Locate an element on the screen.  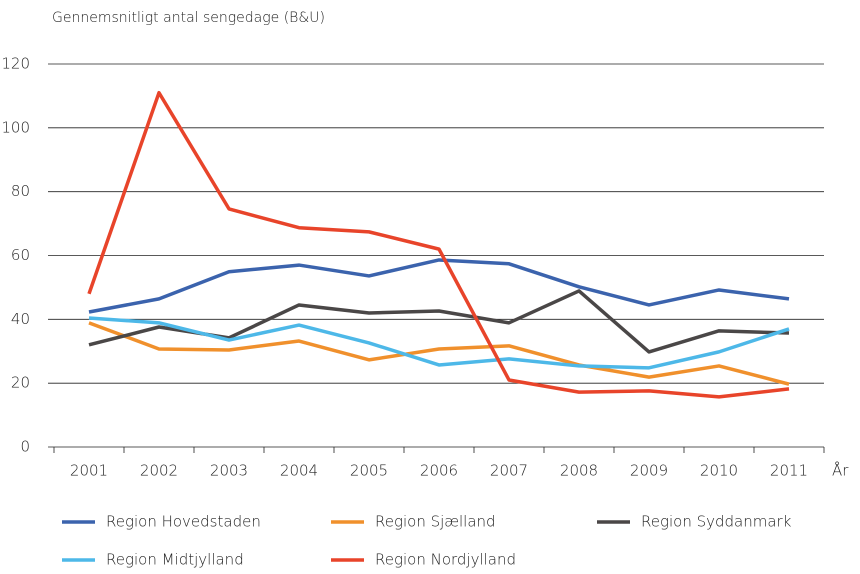
y-tick-label: 100 is located at coordinates (15, 127).